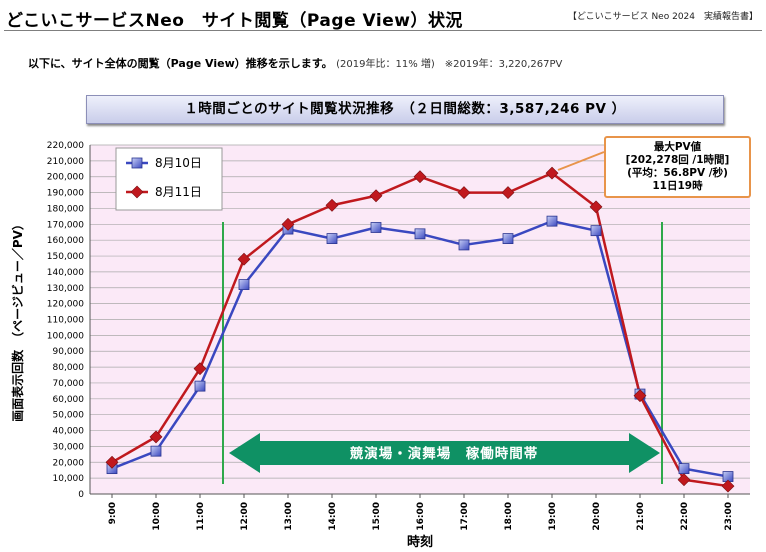  What do you see at coordinates (17, 320) in the screenshot?
I see `y-axis-label: 画面表示回数 （ページビュー／PV）` at bounding box center [17, 320].